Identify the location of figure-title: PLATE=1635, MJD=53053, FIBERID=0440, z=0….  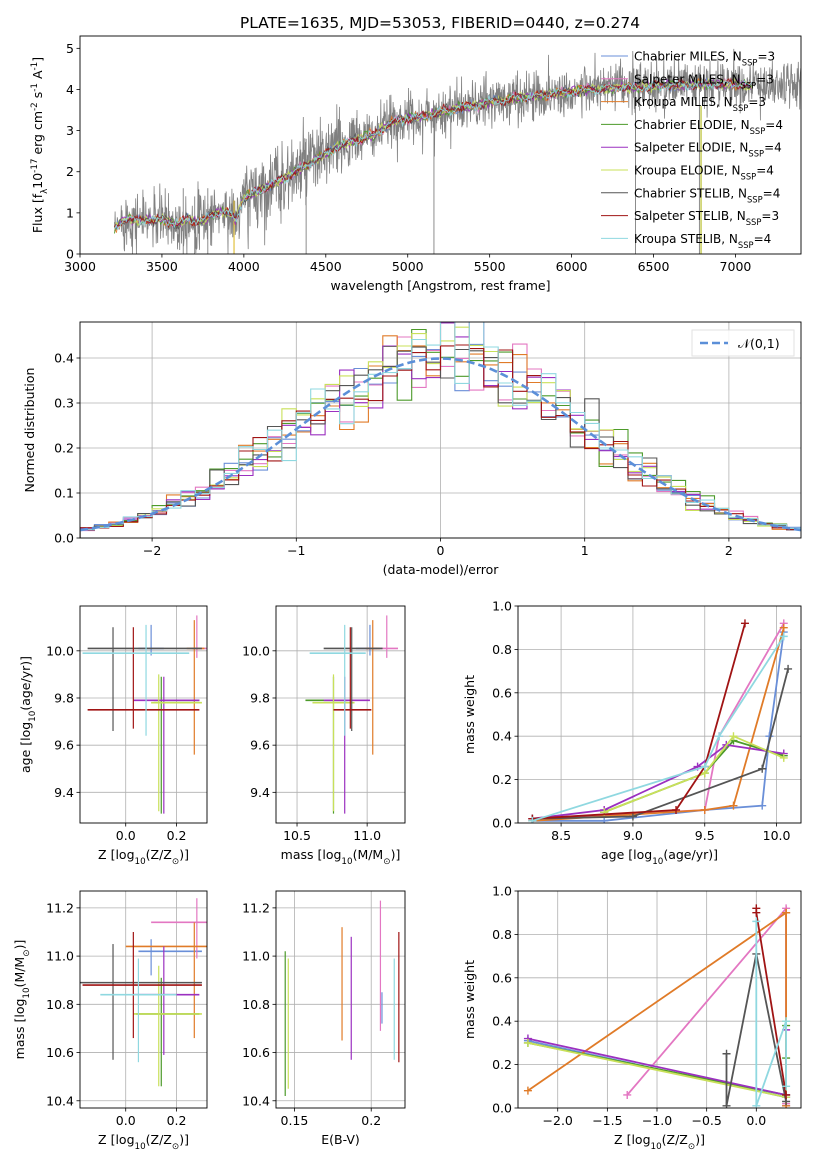
(440, 23).